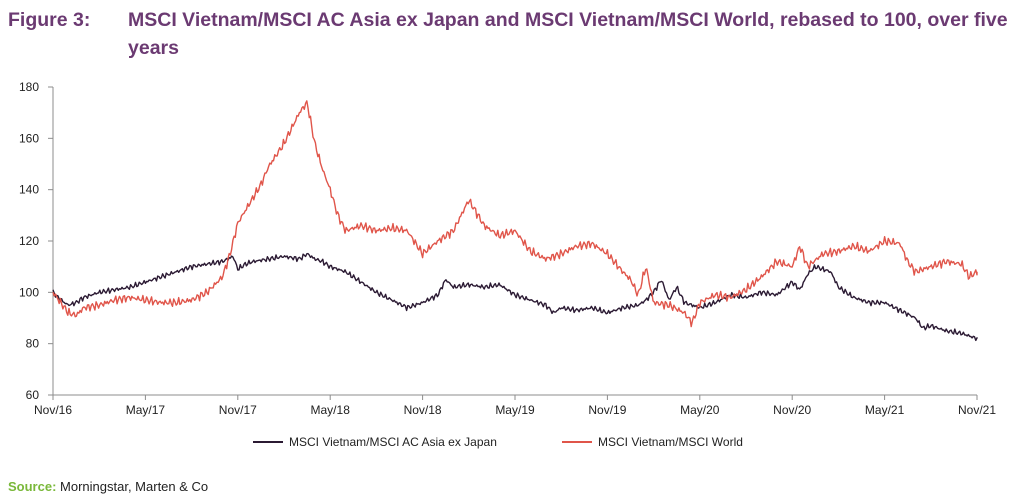 Image resolution: width=1010 pixels, height=503 pixels. Describe the element at coordinates (393, 442) in the screenshot. I see `legend-label: MSCI Vietnam/MSCI AC Asia ex Japan` at that location.